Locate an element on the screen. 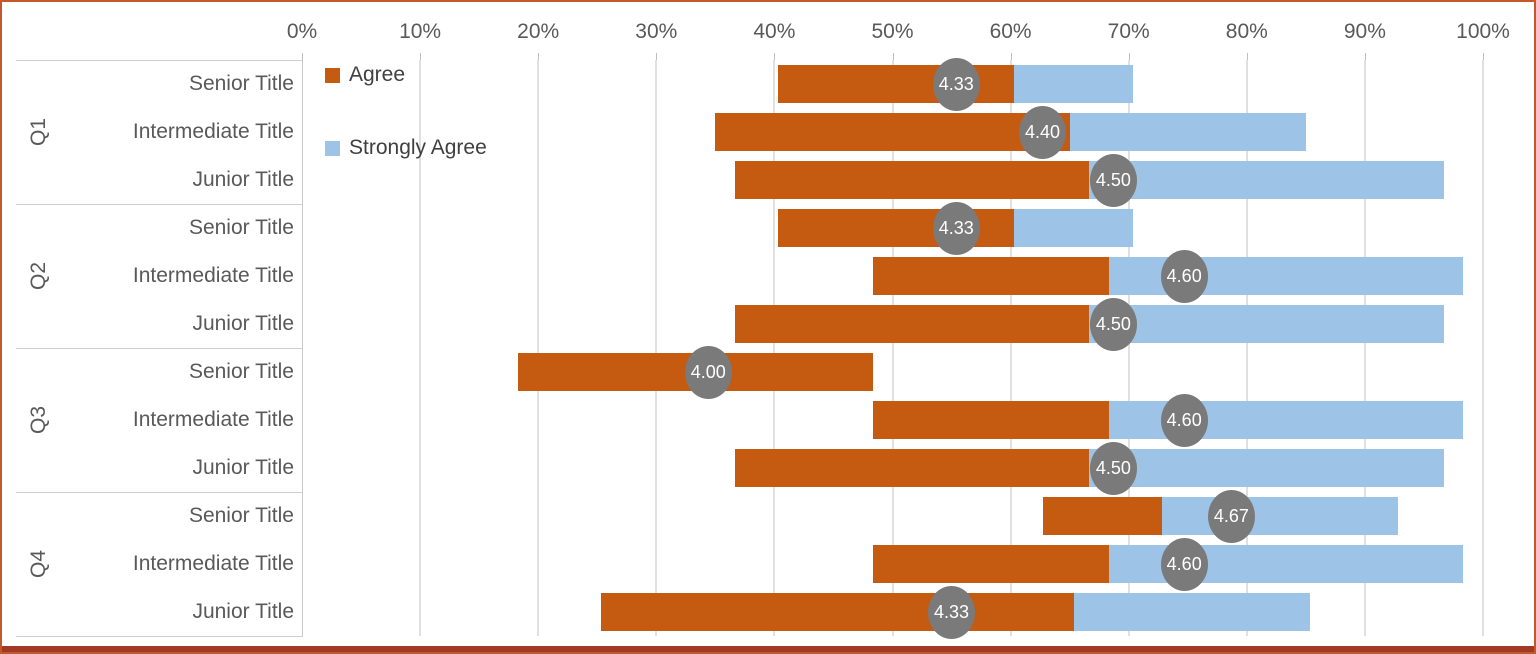 The image size is (1536, 654). legend-item-agree: Agree is located at coordinates (406, 75).